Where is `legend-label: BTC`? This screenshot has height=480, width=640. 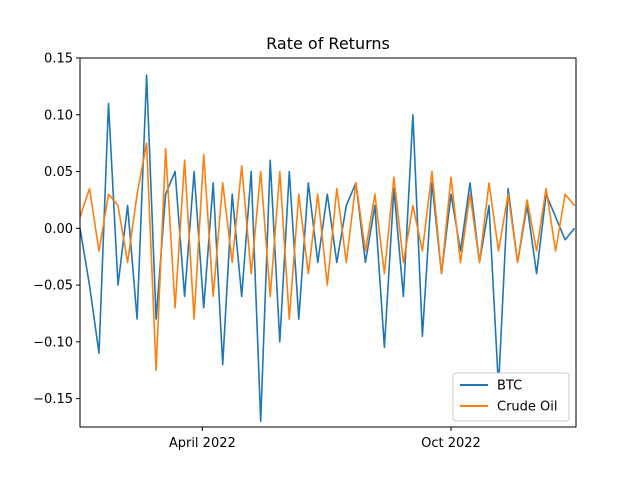 legend-label: BTC is located at coordinates (509, 386).